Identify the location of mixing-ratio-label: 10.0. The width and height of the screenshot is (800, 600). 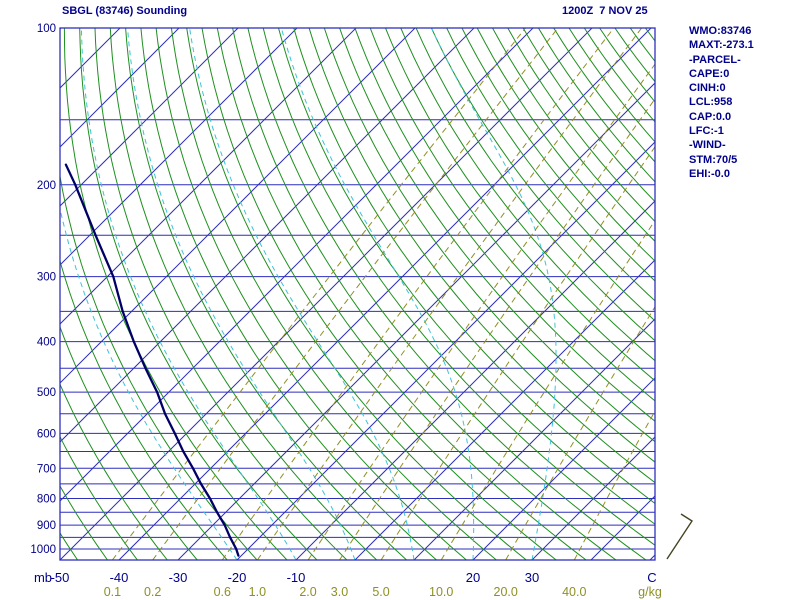
(441, 592).